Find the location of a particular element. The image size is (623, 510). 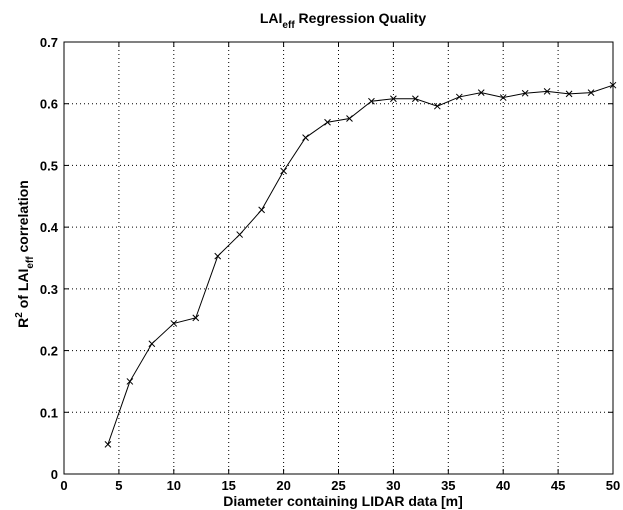

y-axis-label-part3: correlation is located at coordinates (23, 218).